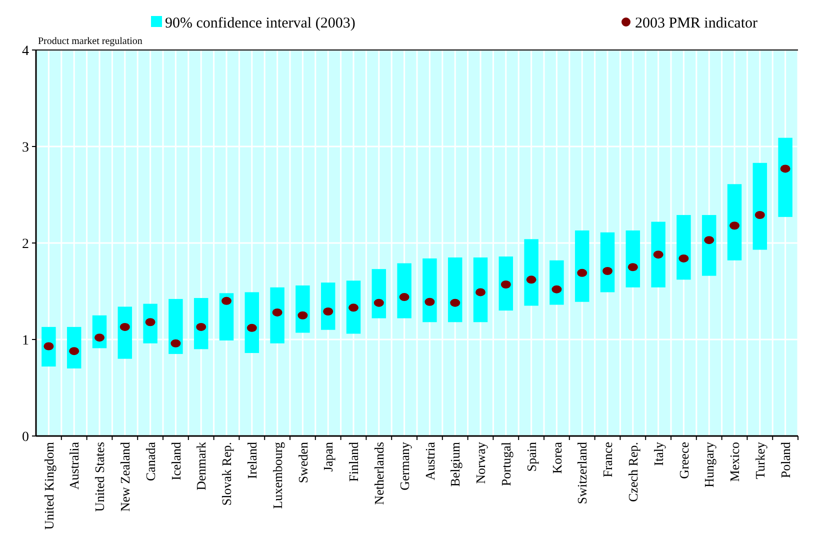 This screenshot has height=558, width=814. Describe the element at coordinates (90, 41) in the screenshot. I see `y-axis-title: Product market regulation` at that location.